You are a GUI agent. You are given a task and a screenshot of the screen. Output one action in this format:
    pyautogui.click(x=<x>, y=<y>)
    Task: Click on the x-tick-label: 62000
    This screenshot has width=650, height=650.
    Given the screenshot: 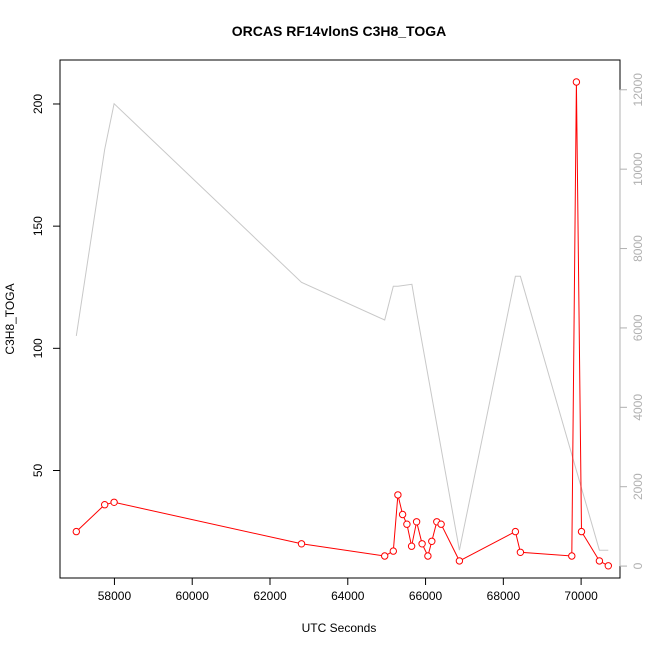 What is the action you would take?
    pyautogui.click(x=270, y=596)
    